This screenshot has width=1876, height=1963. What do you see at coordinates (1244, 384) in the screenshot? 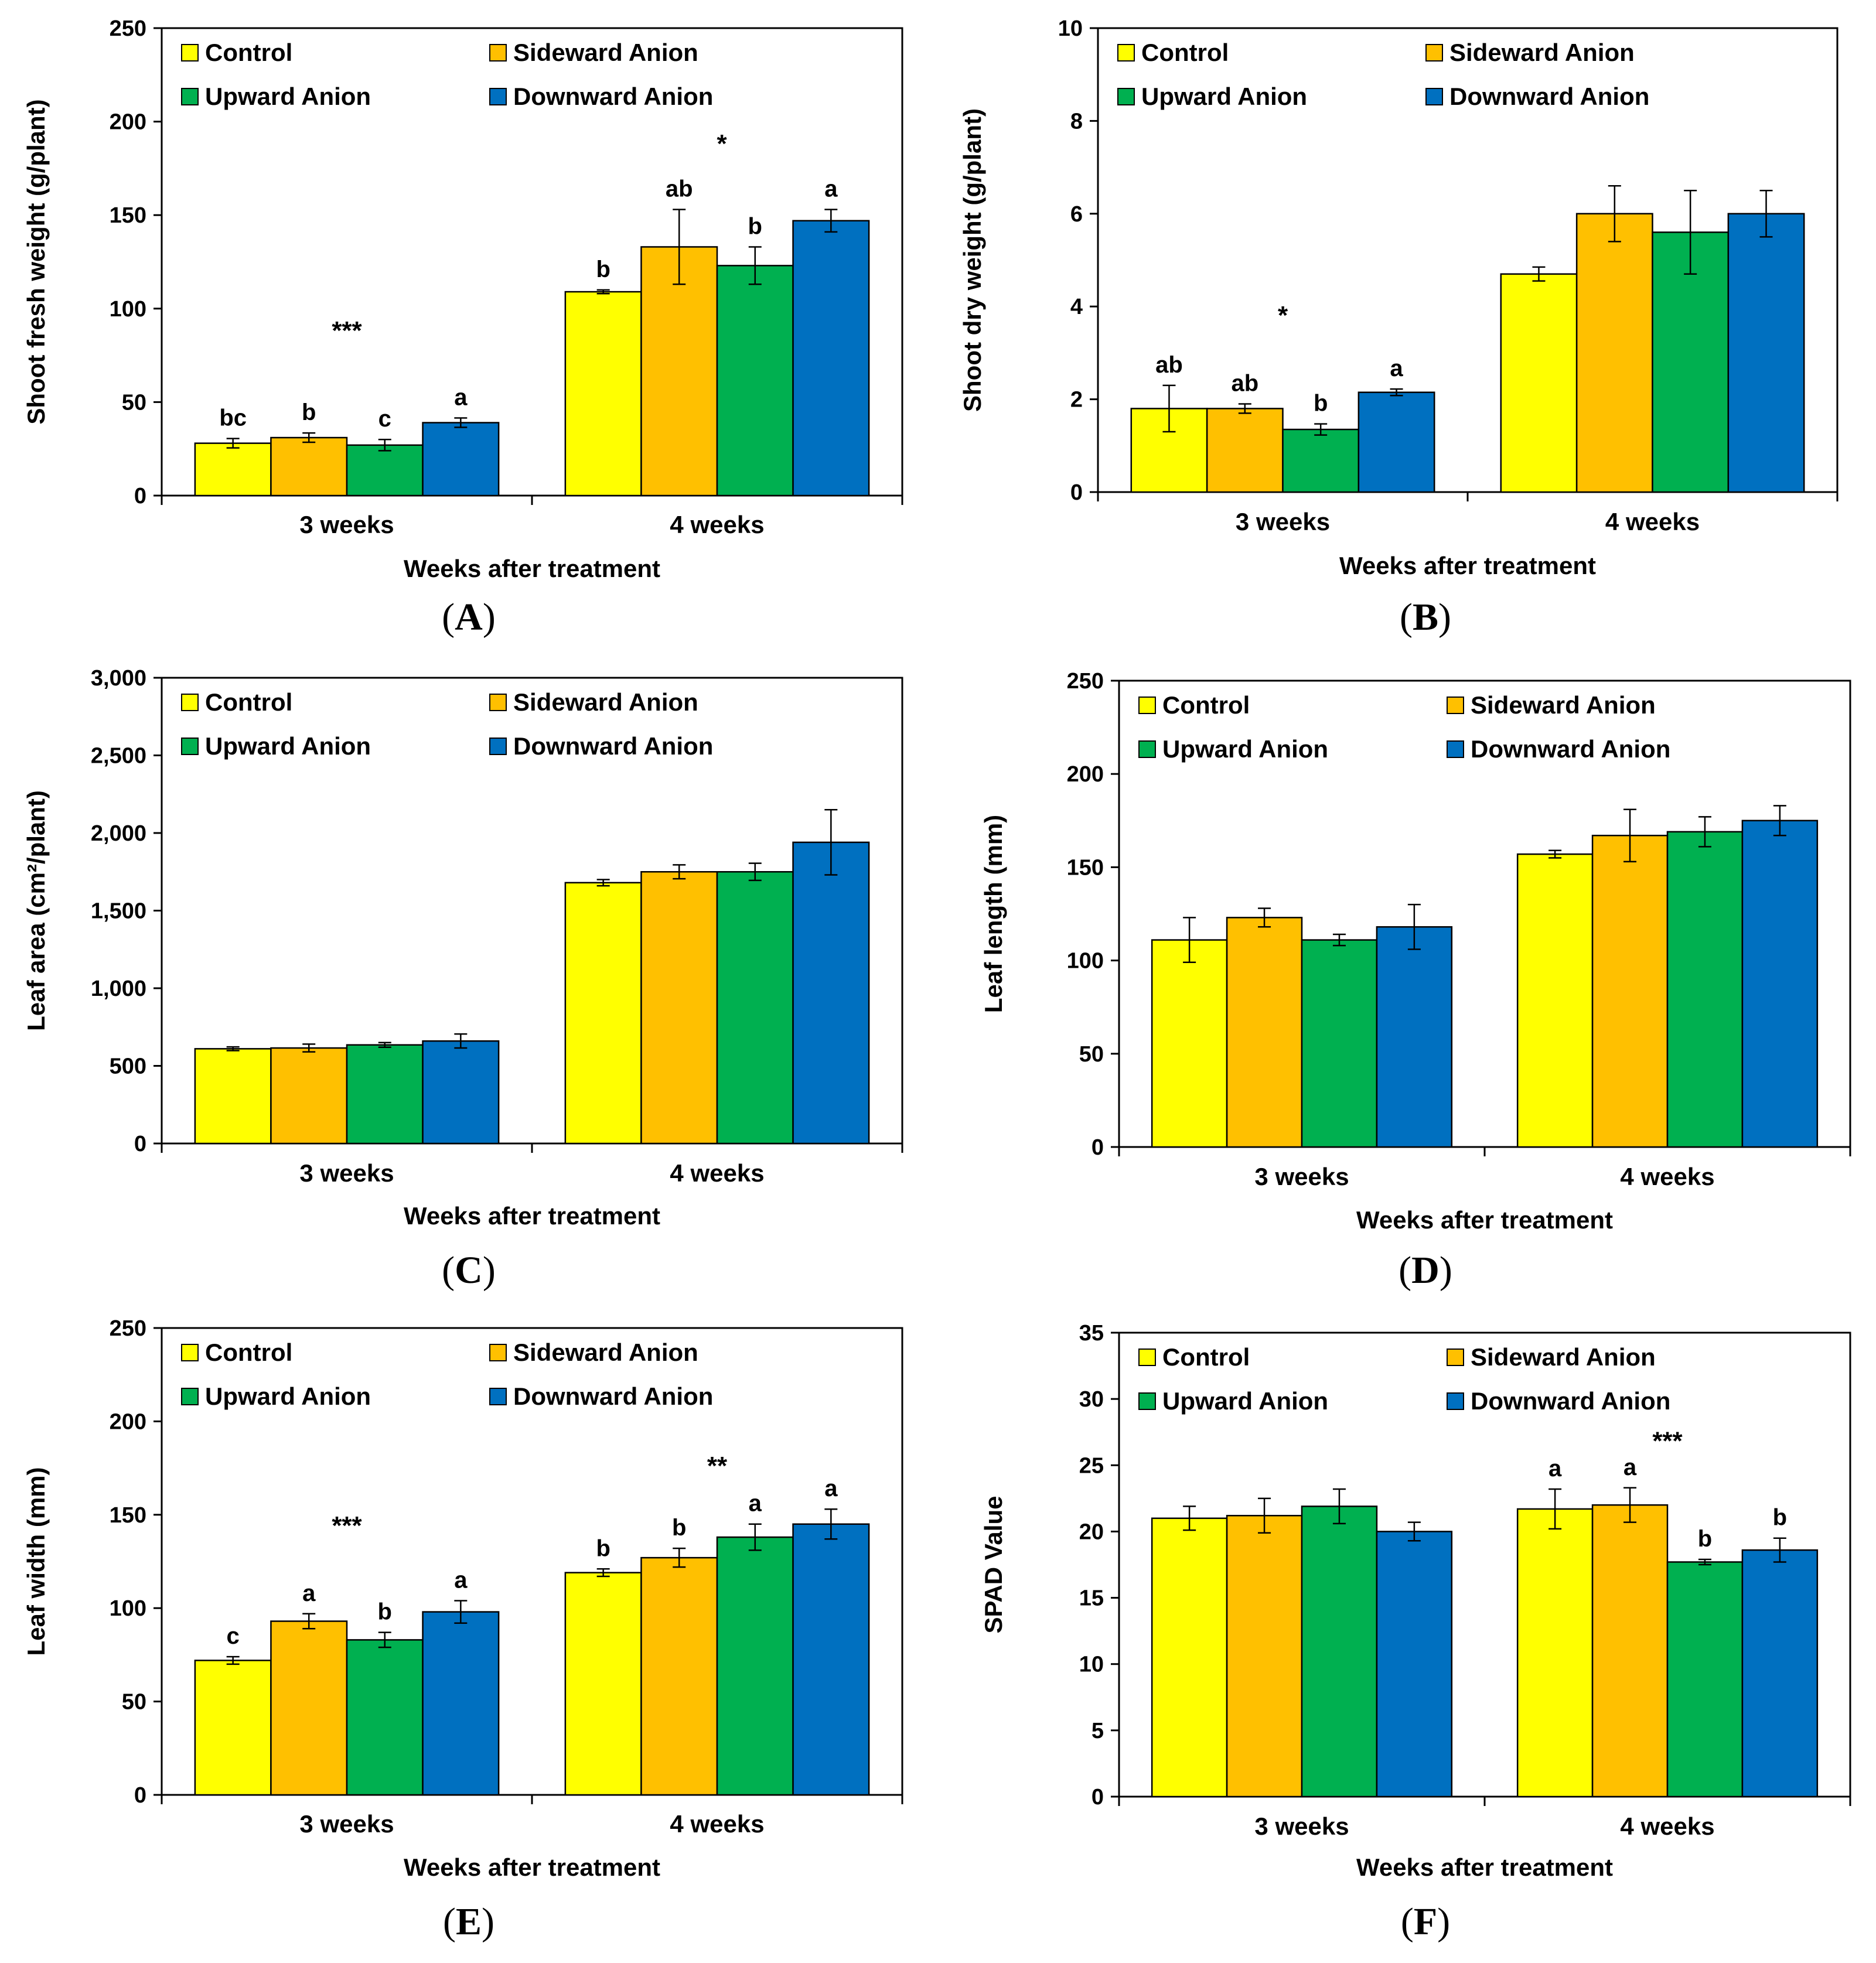
I see `significance-letter: ab` at bounding box center [1244, 384].